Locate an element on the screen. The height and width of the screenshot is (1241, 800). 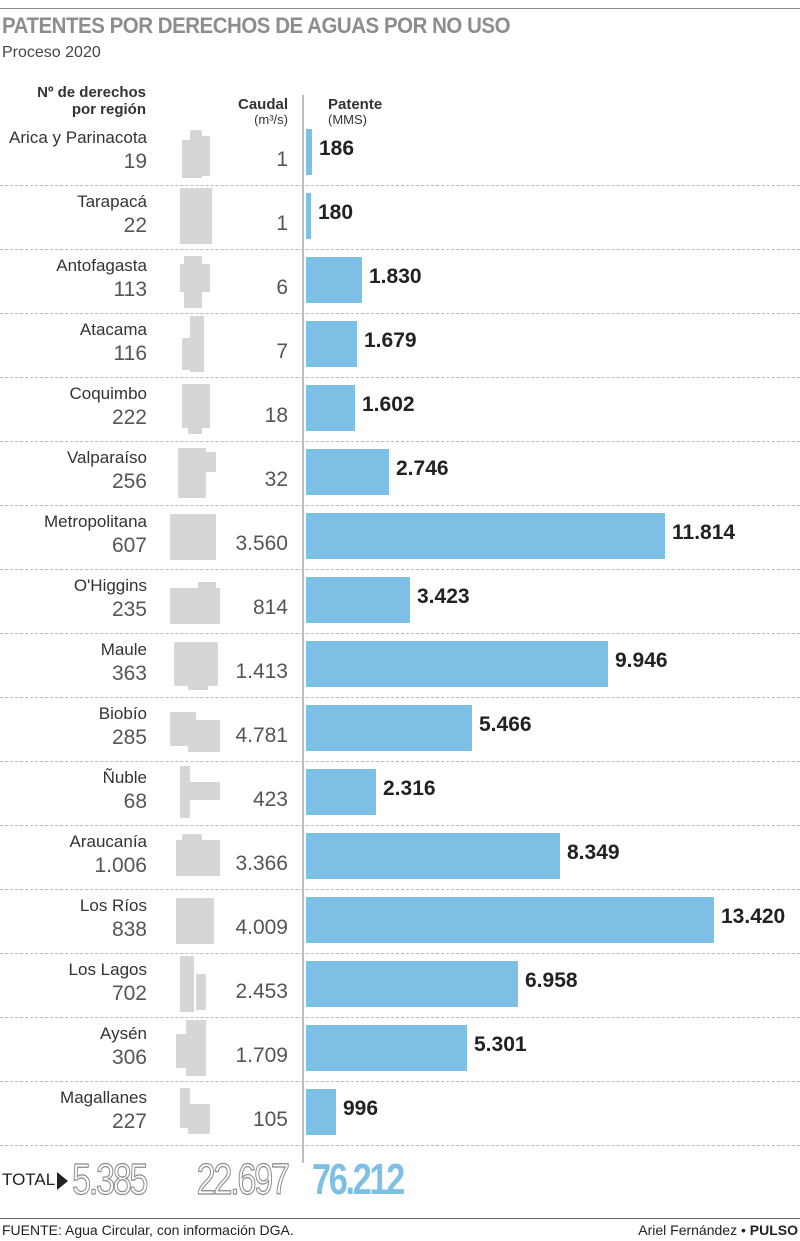
credit: Ariel Fernández • PULSO is located at coordinates (718, 1230).